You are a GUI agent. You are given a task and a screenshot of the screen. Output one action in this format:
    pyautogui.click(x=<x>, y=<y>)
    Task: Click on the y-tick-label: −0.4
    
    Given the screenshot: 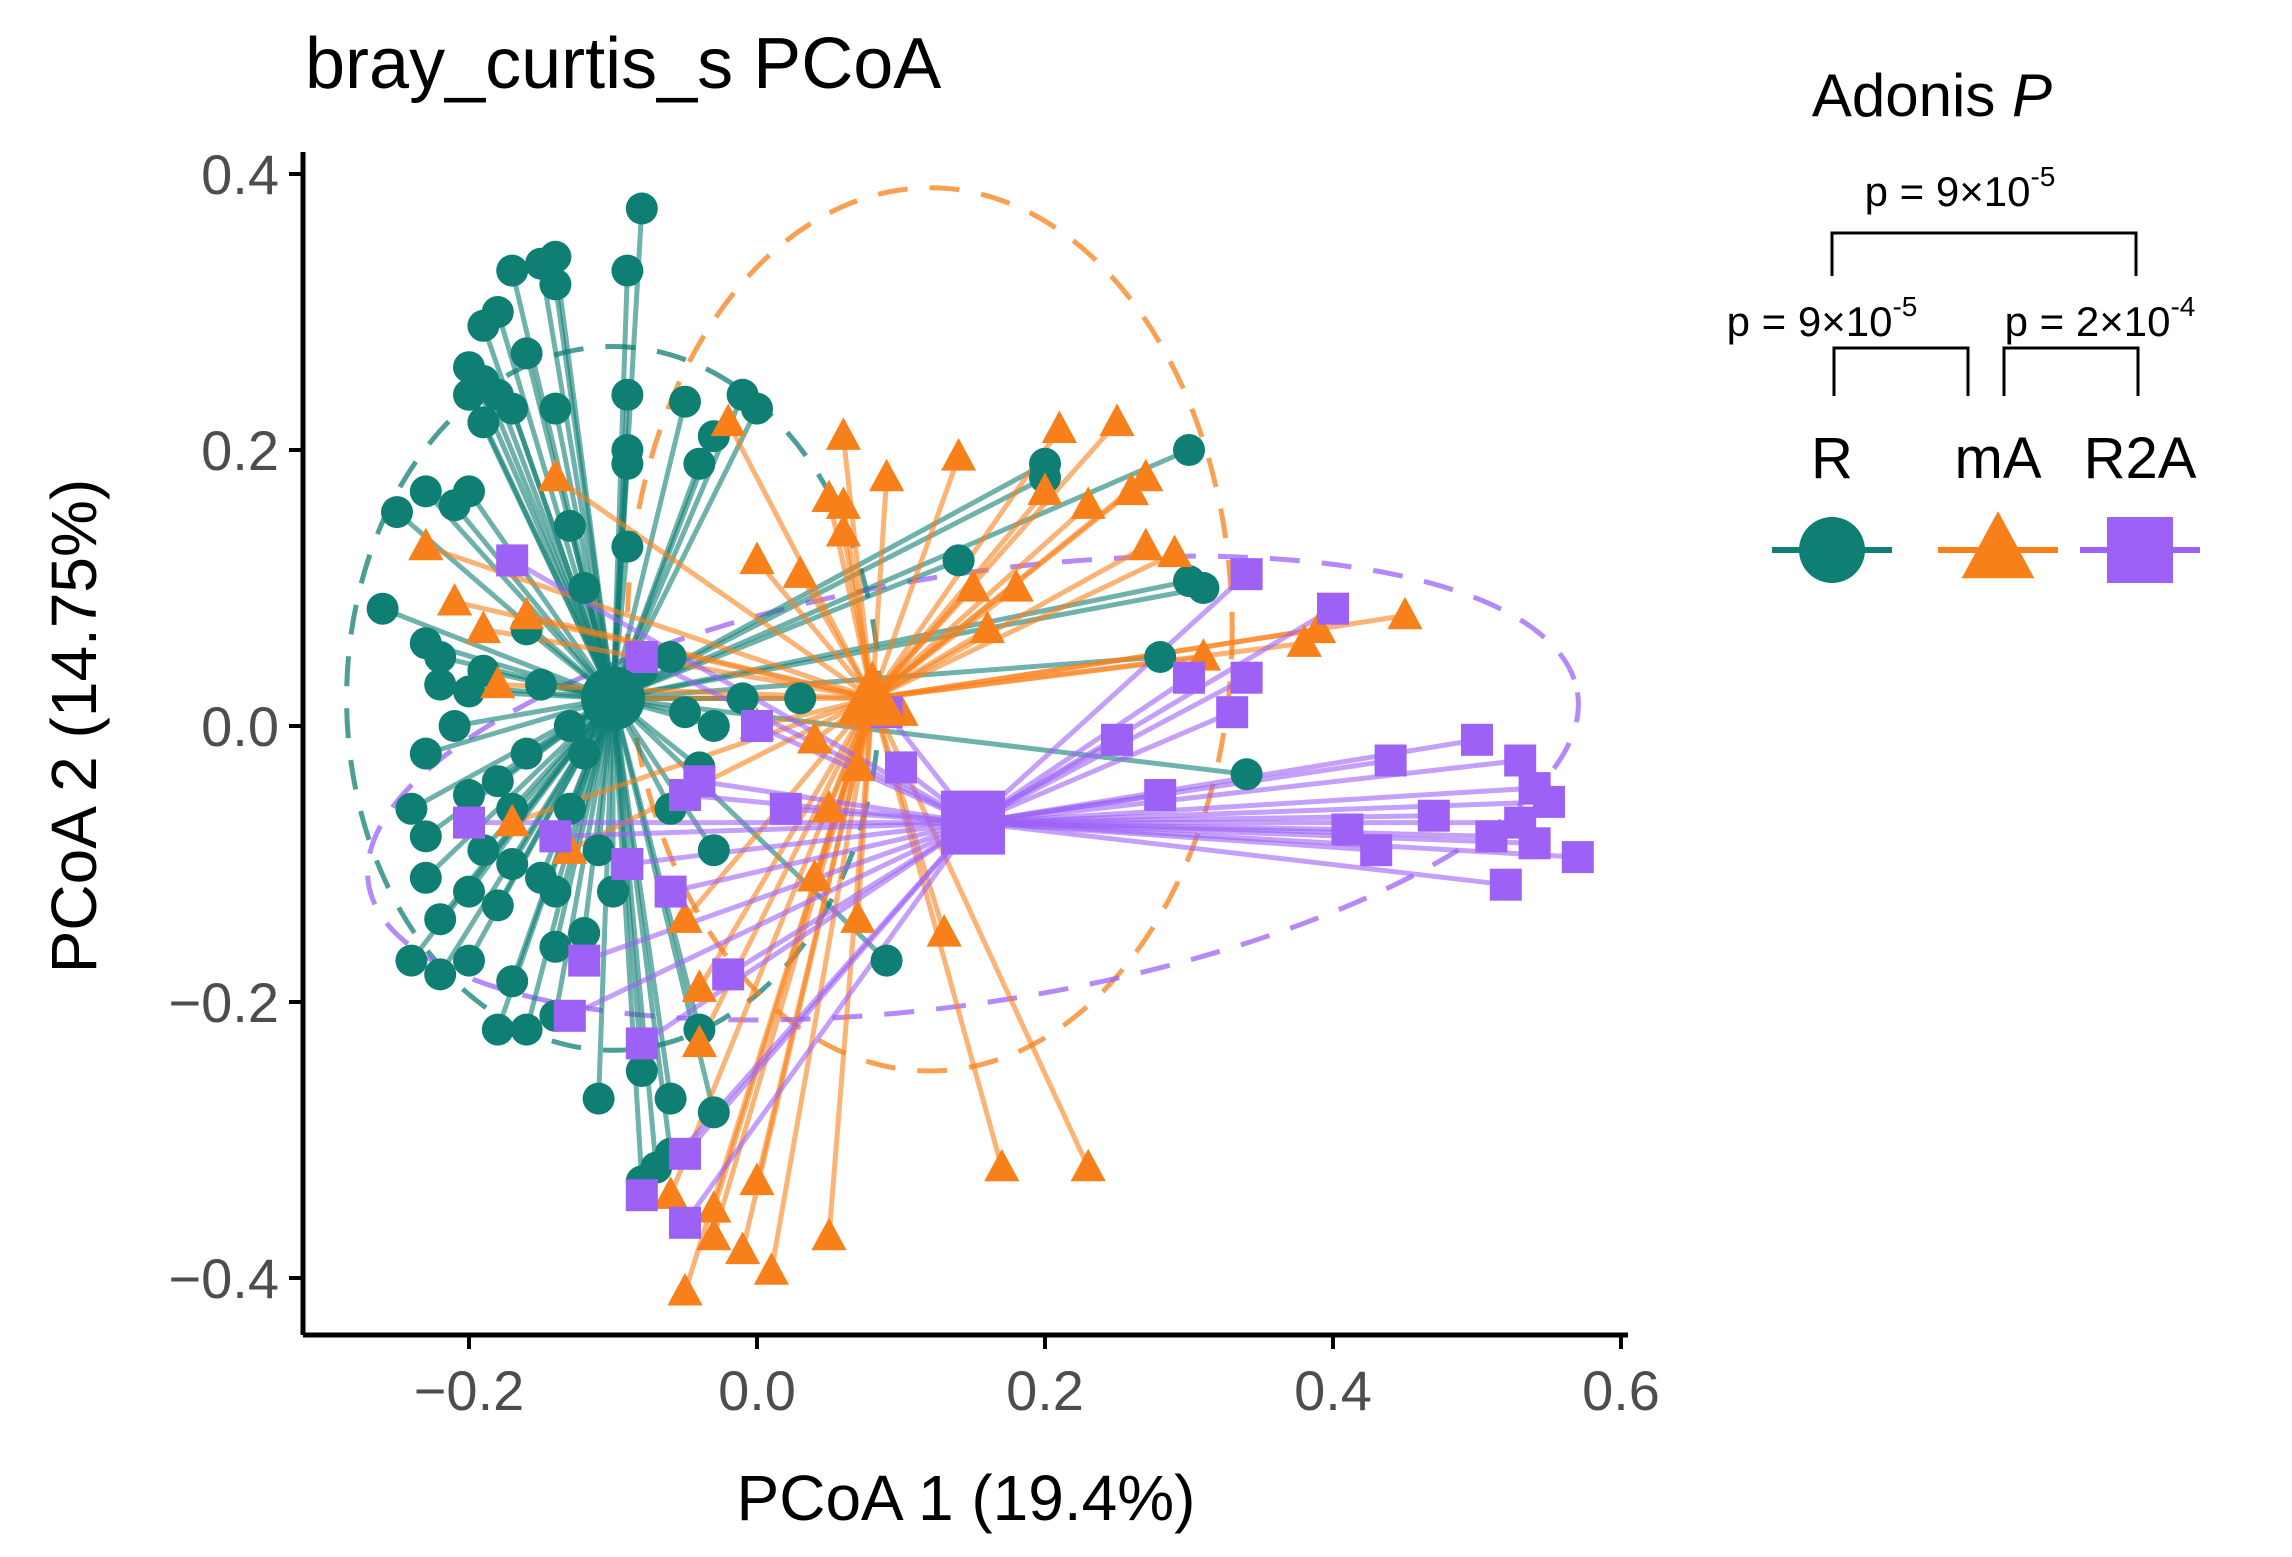 What is the action you would take?
    pyautogui.click(x=223, y=1278)
    